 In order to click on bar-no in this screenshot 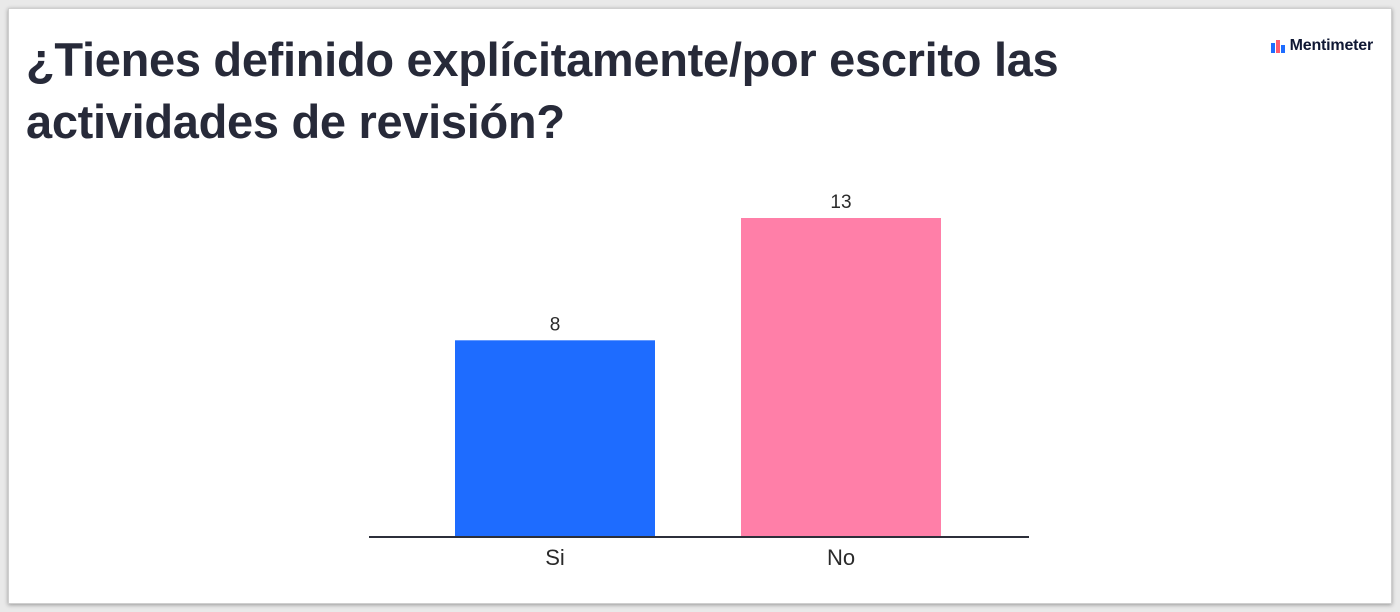, I will do `click(841, 377)`.